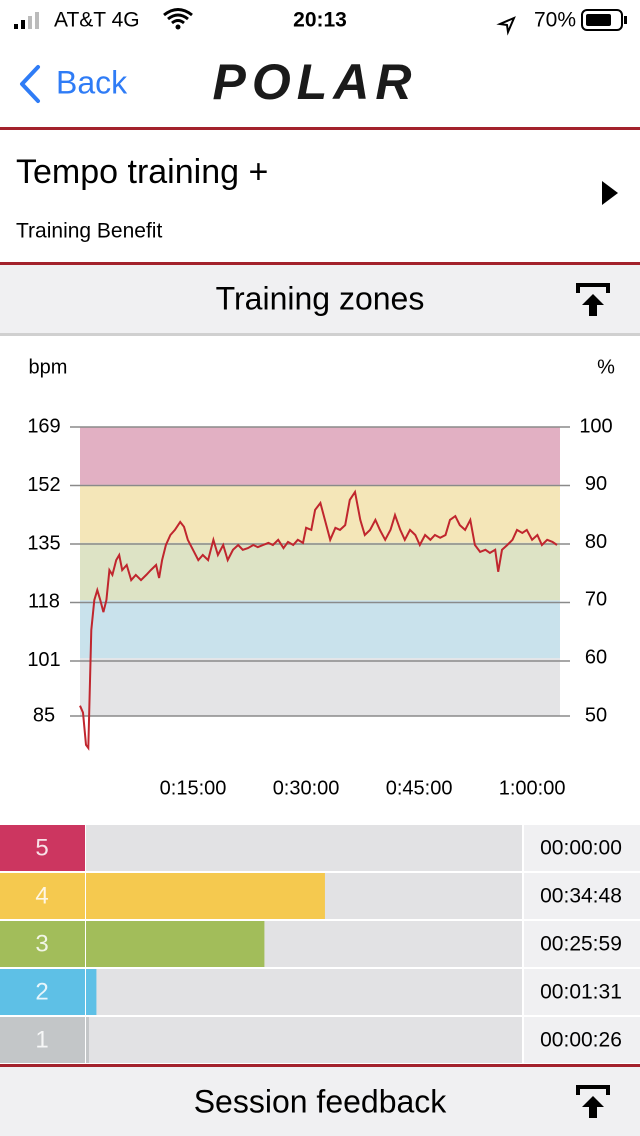  I want to click on zone-time: 00:01:31, so click(581, 992).